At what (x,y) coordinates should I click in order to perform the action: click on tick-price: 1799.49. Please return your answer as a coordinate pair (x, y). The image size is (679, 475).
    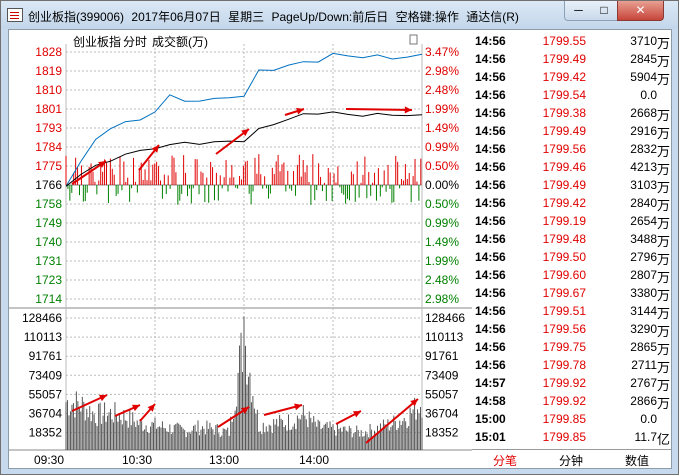
    Looking at the image, I should click on (564, 131).